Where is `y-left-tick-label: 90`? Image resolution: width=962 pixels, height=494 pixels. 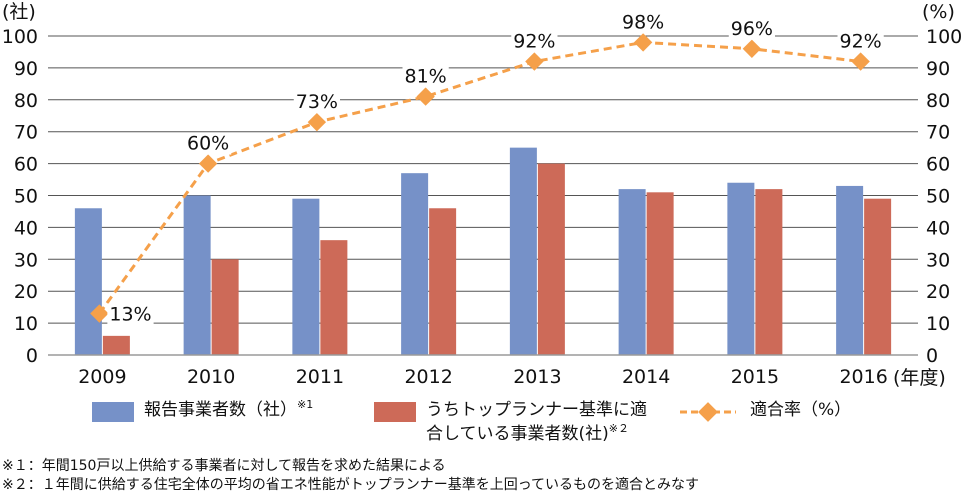 y-left-tick-label: 90 is located at coordinates (26, 69).